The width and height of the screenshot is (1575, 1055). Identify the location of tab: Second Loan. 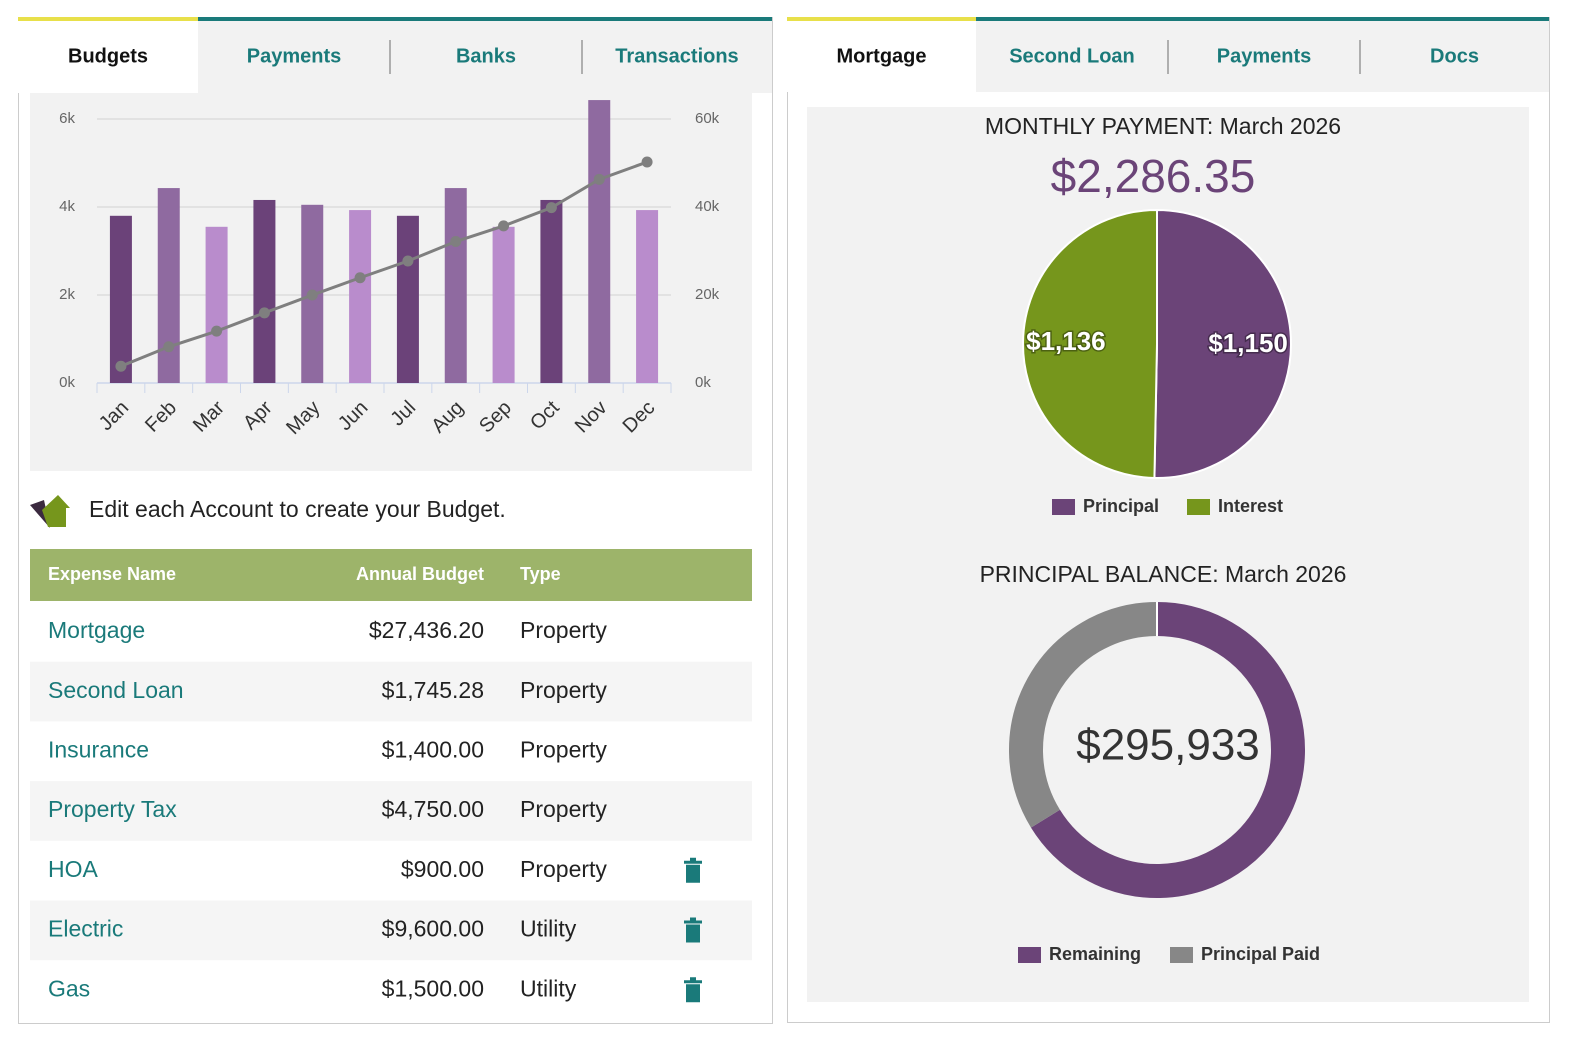
(1072, 56).